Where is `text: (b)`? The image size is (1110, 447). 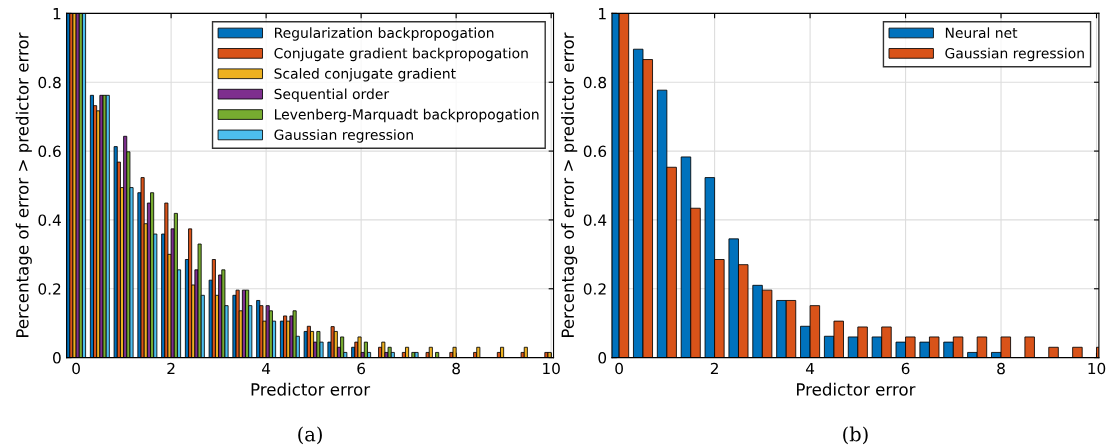 text: (b) is located at coordinates (855, 435).